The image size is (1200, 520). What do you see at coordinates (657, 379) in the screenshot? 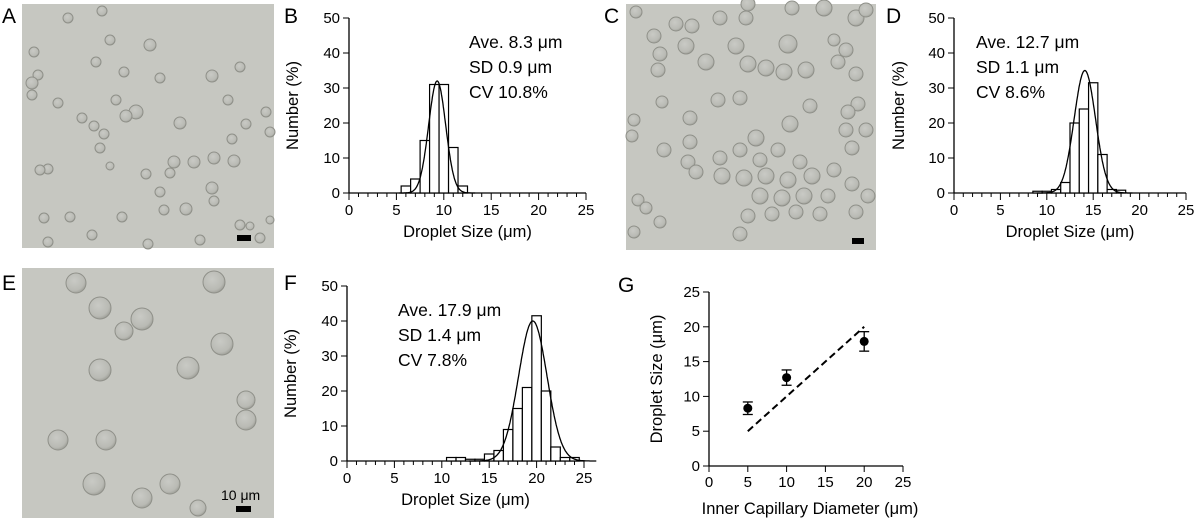
I see `y-axis-label-g: Droplet Size (μm)` at bounding box center [657, 379].